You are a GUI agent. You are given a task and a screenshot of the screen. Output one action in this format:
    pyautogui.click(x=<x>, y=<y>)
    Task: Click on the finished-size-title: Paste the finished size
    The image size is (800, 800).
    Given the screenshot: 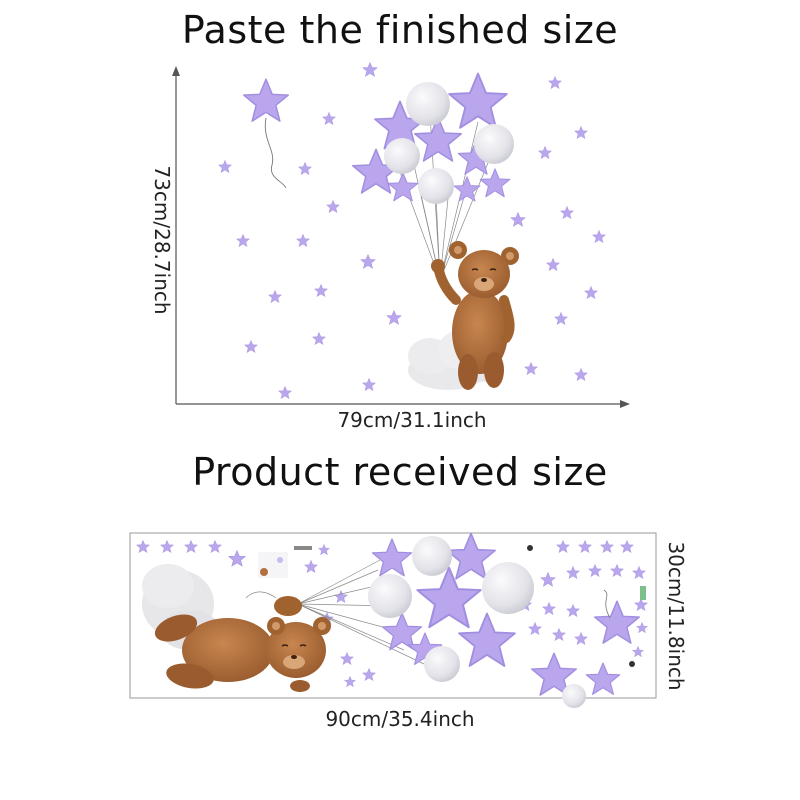 What is the action you would take?
    pyautogui.click(x=400, y=30)
    